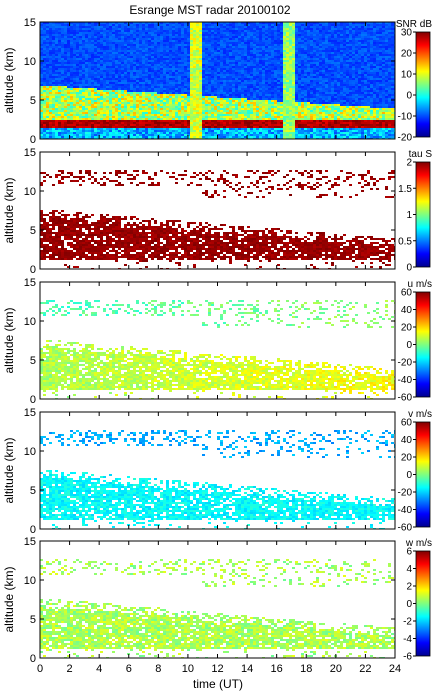  What do you see at coordinates (414, 24) in the screenshot?
I see `colorbar-label: SNR dB` at bounding box center [414, 24].